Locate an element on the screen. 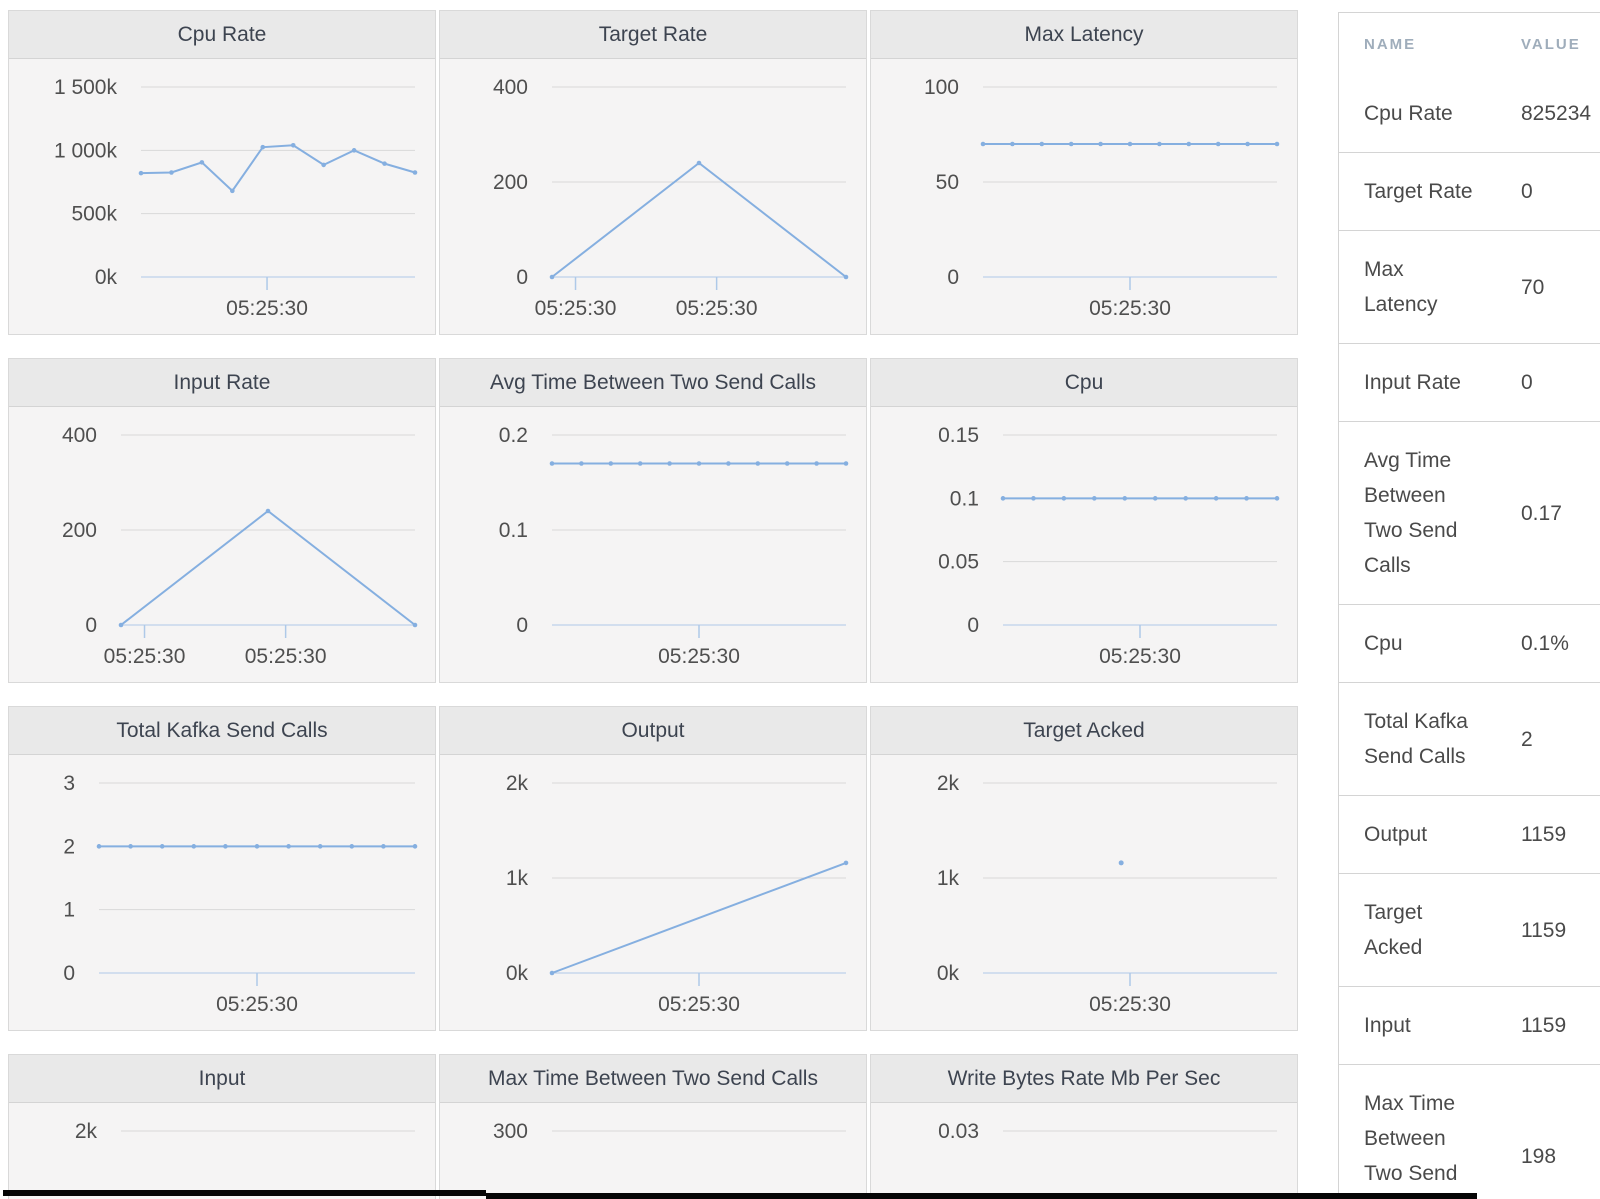  chart-title: Output is located at coordinates (653, 731).